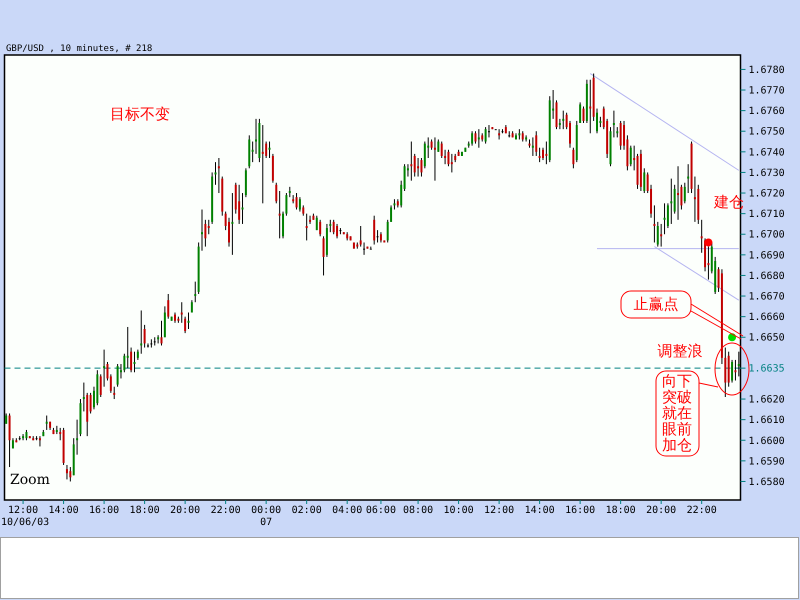 The image size is (800, 600). Describe the element at coordinates (766, 214) in the screenshot. I see `y-tick-label: 1.6710` at that location.